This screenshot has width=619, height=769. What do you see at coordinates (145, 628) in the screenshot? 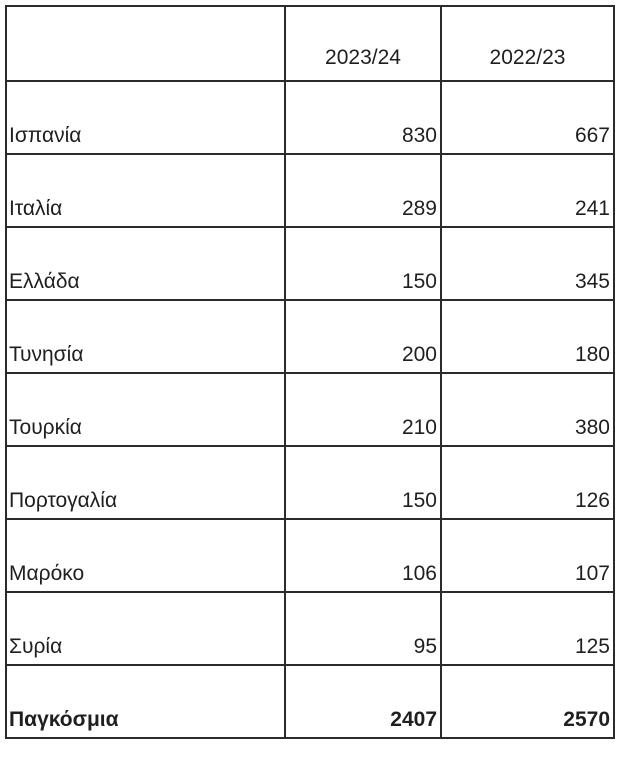
I see `country-name-cell: Συρία` at bounding box center [145, 628].